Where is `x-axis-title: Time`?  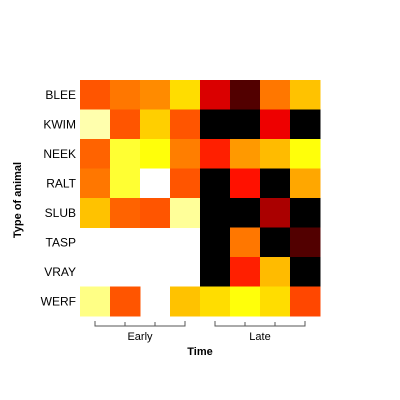 x-axis-title: Time is located at coordinates (199, 352).